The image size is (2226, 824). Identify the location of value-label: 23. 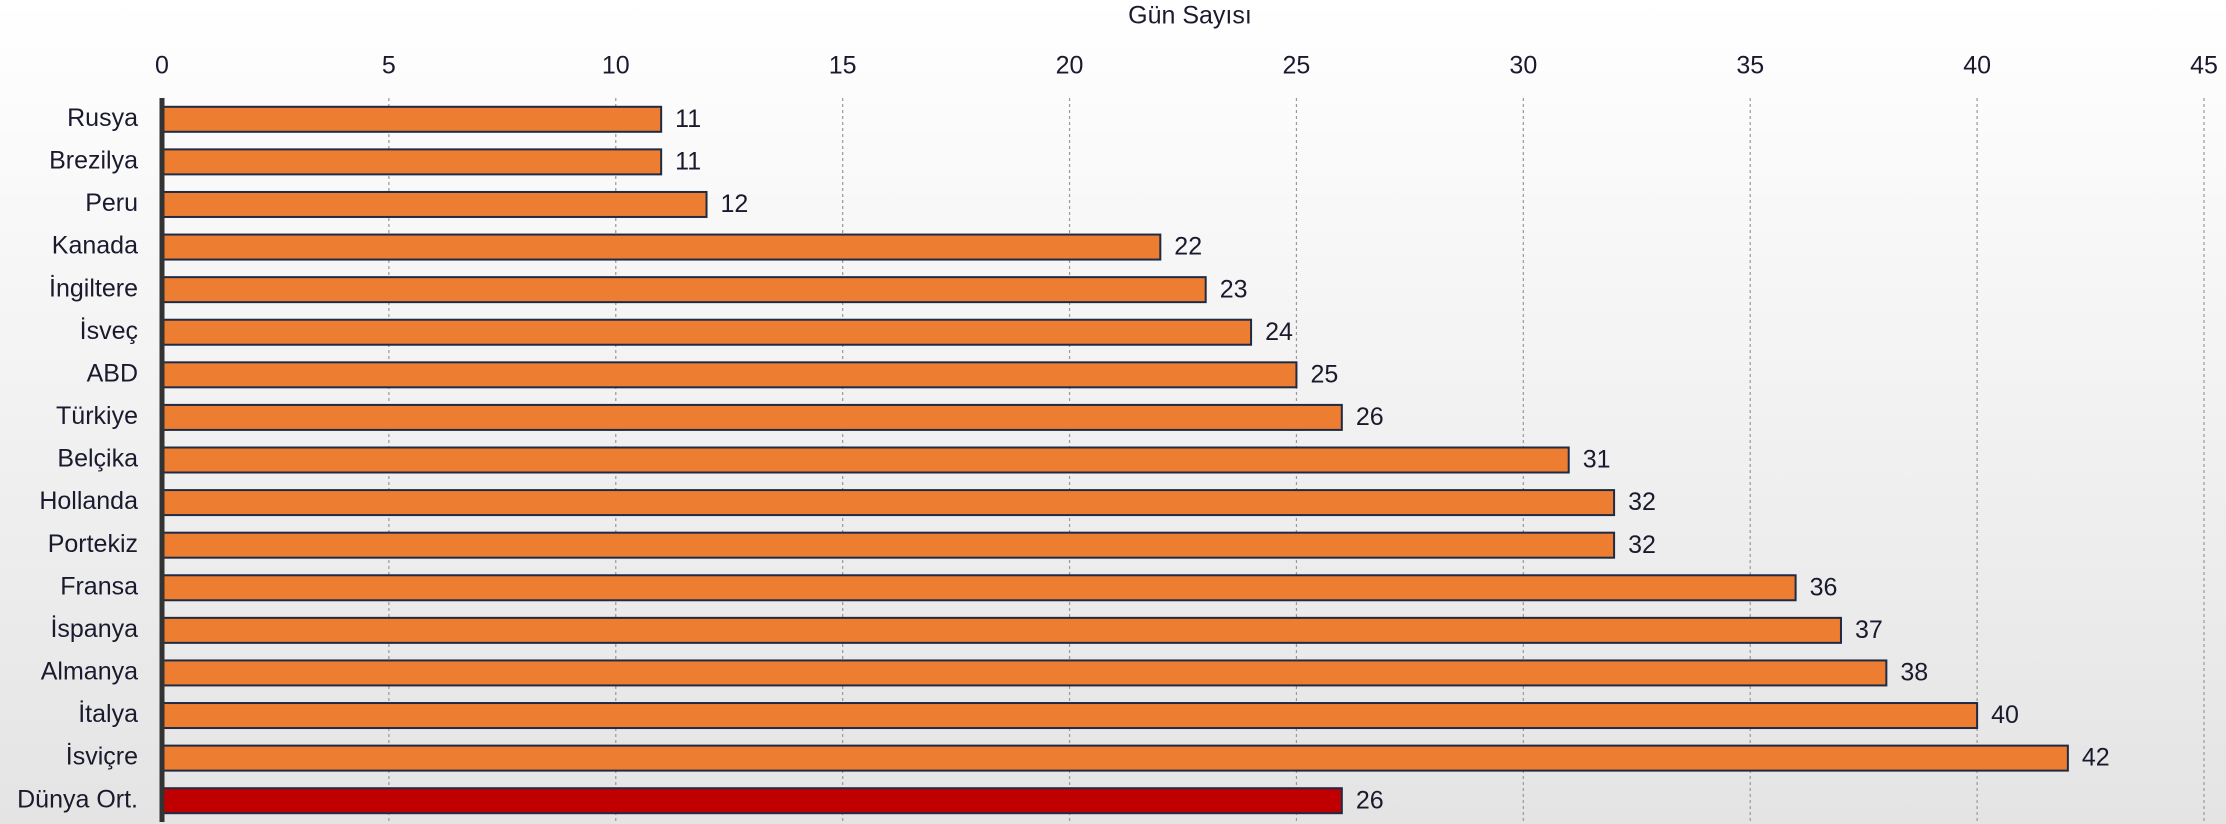
(1234, 289).